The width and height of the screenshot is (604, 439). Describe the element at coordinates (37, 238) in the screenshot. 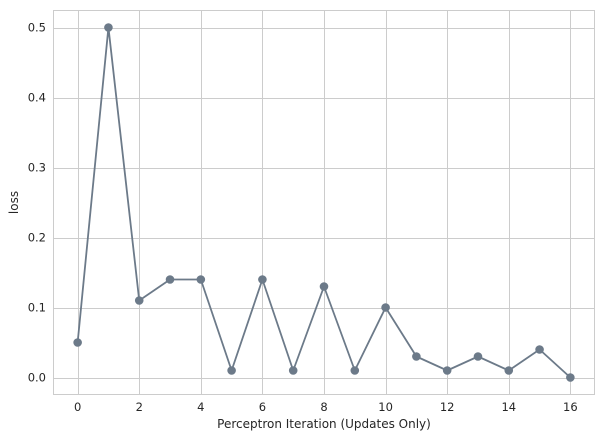

I see `y-tick-label: 0.2` at that location.